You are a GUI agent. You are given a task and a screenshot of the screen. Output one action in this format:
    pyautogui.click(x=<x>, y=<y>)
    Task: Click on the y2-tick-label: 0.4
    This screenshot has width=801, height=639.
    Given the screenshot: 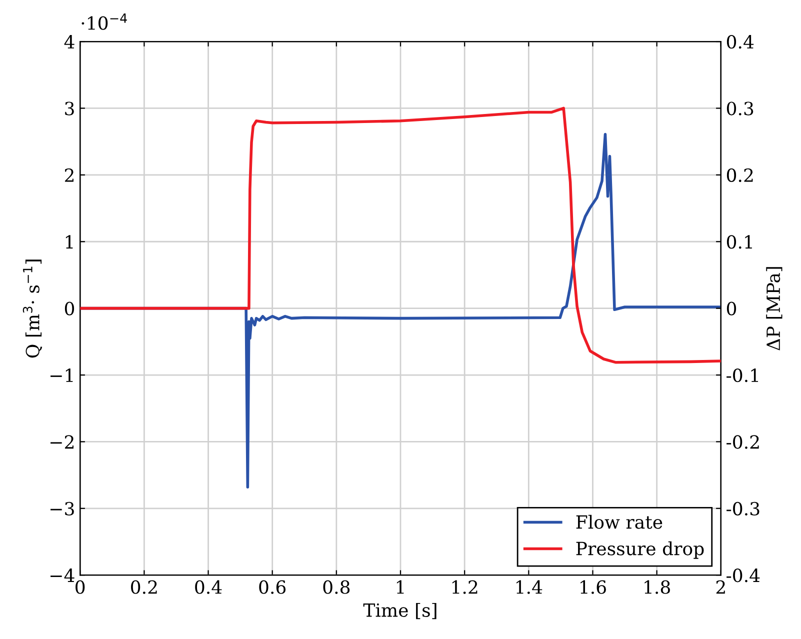 What is the action you would take?
    pyautogui.click(x=740, y=41)
    